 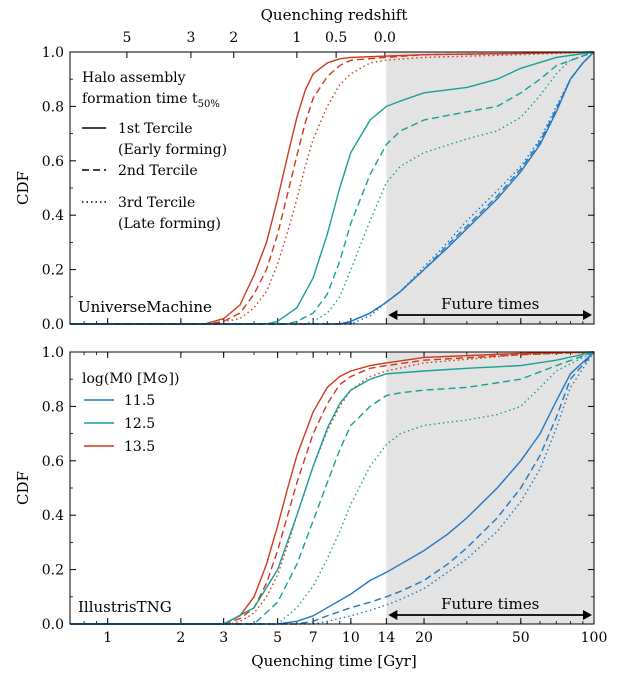 I want to click on x-tick-label: 100, so click(x=594, y=638).